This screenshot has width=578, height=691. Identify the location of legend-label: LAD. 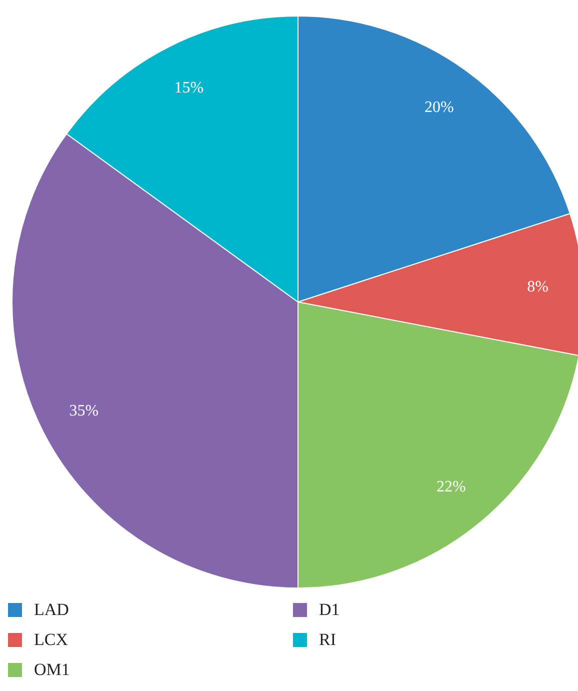
(51, 610).